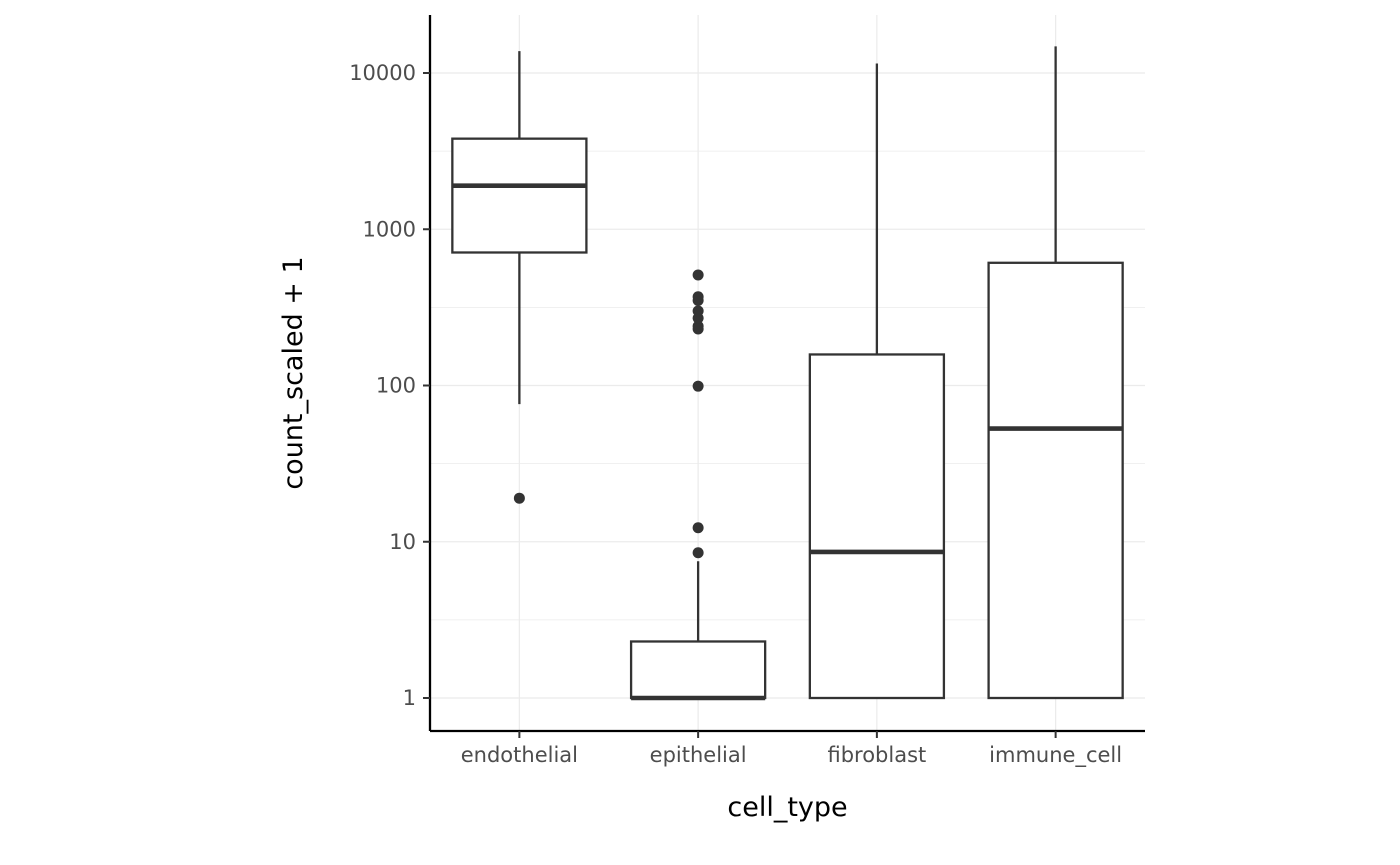  What do you see at coordinates (402, 542) in the screenshot?
I see `y-tick-label: 10` at bounding box center [402, 542].